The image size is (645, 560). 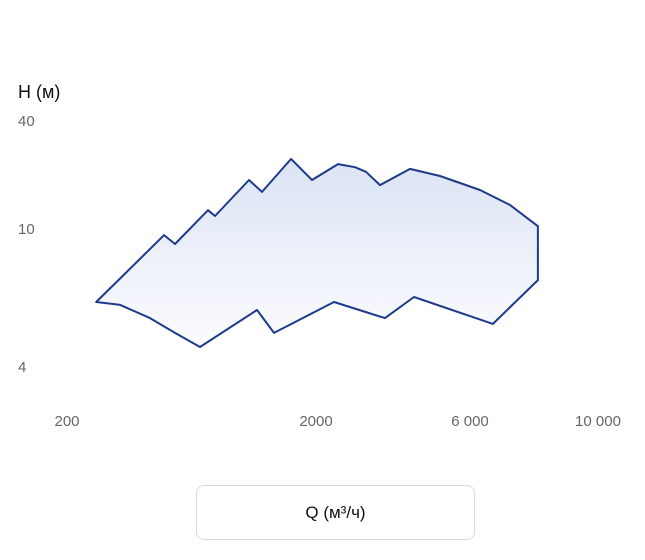 I want to click on y-tick-label: 40, so click(x=26, y=121).